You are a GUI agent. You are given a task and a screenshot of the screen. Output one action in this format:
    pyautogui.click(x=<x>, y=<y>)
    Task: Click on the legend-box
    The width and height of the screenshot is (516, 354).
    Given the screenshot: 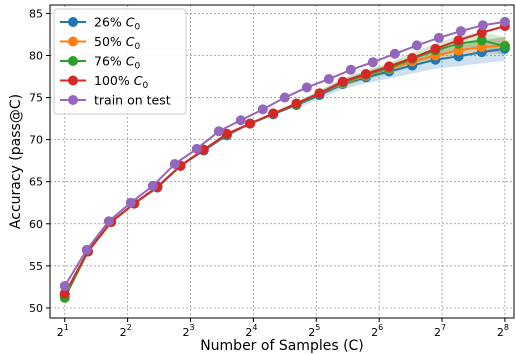 What is the action you would take?
    pyautogui.click(x=120, y=61)
    